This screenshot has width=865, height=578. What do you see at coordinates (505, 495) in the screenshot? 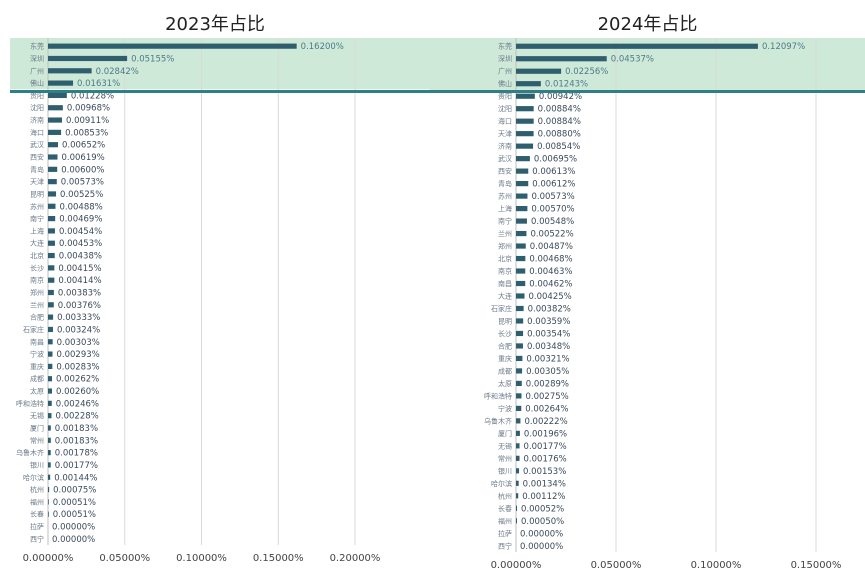
I see `category-label: 杭州` at bounding box center [505, 495].